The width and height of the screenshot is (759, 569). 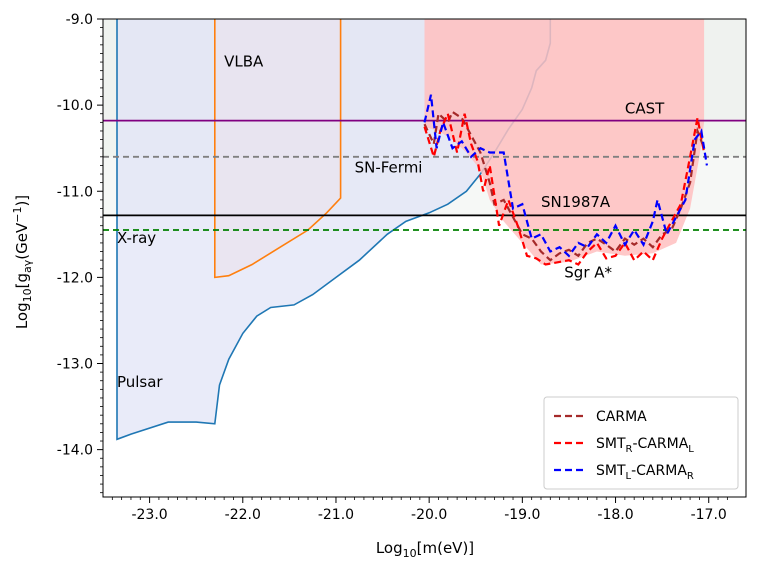 I want to click on legend-label-smt-r-carma-l: SMTR-CARMAL, so click(x=645, y=445).